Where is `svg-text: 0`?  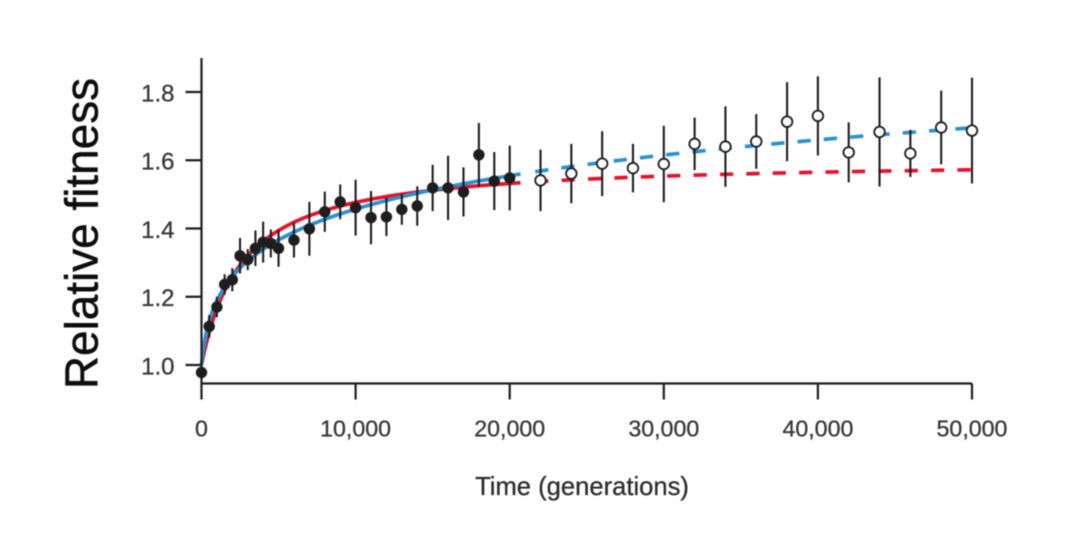 svg-text: 0 is located at coordinates (201, 429).